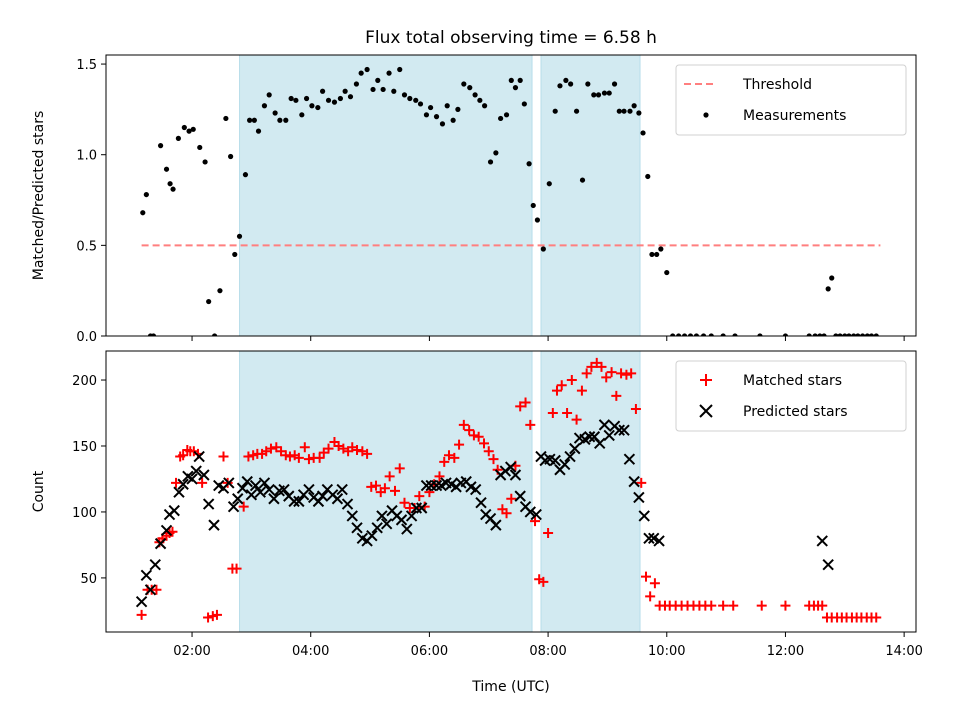 The height and width of the screenshot is (720, 960). I want to click on y-tick-label: 1.5, so click(86, 65).